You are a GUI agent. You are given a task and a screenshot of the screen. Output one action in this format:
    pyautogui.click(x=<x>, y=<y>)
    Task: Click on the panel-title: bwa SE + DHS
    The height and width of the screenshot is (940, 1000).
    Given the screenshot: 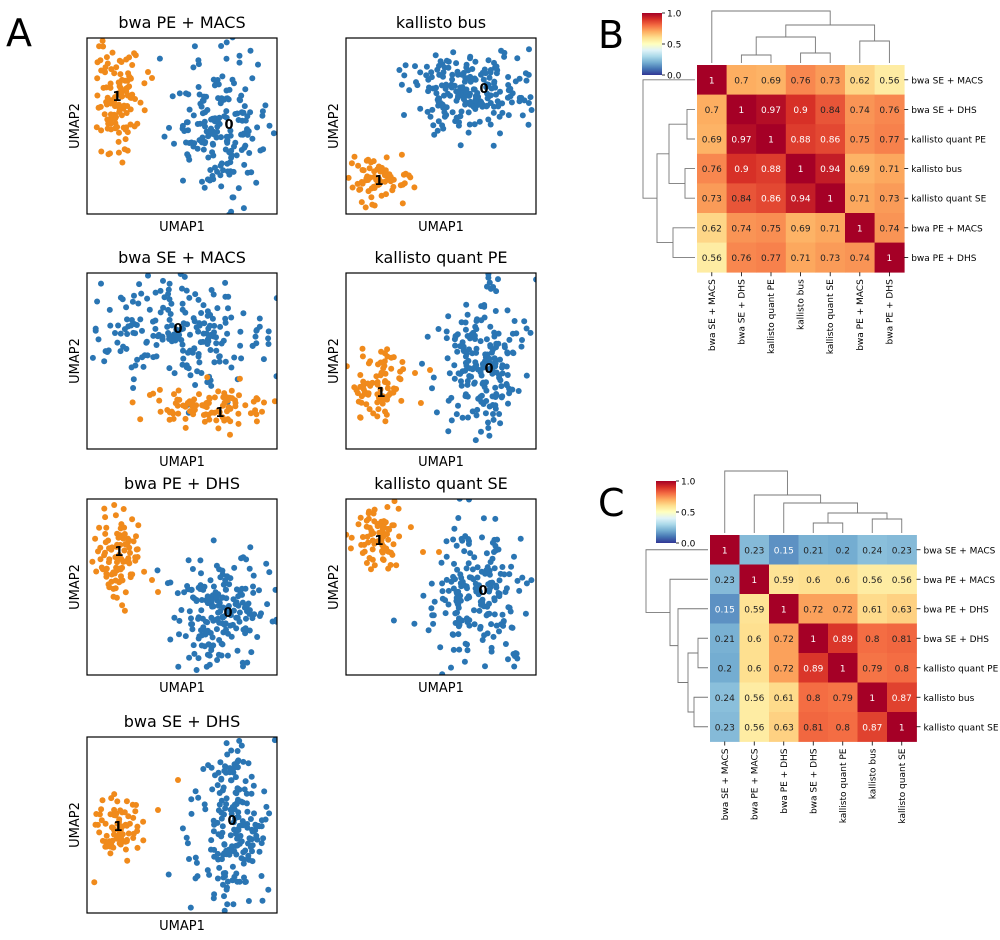 What is the action you would take?
    pyautogui.click(x=182, y=721)
    